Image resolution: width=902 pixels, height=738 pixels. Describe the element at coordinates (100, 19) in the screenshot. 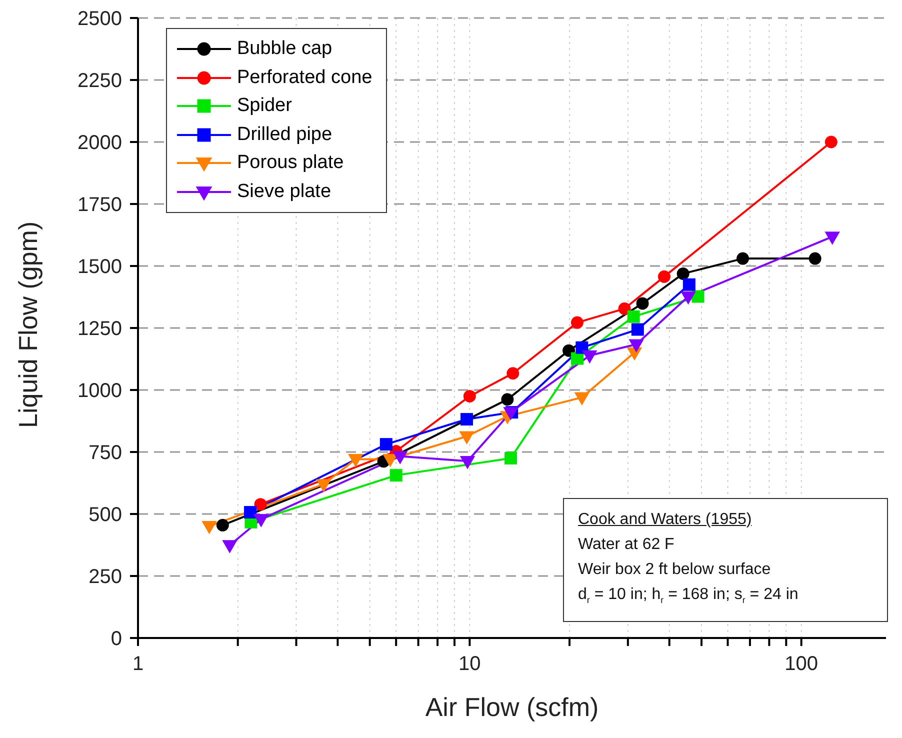

I see `y-tick-label: 2500` at that location.